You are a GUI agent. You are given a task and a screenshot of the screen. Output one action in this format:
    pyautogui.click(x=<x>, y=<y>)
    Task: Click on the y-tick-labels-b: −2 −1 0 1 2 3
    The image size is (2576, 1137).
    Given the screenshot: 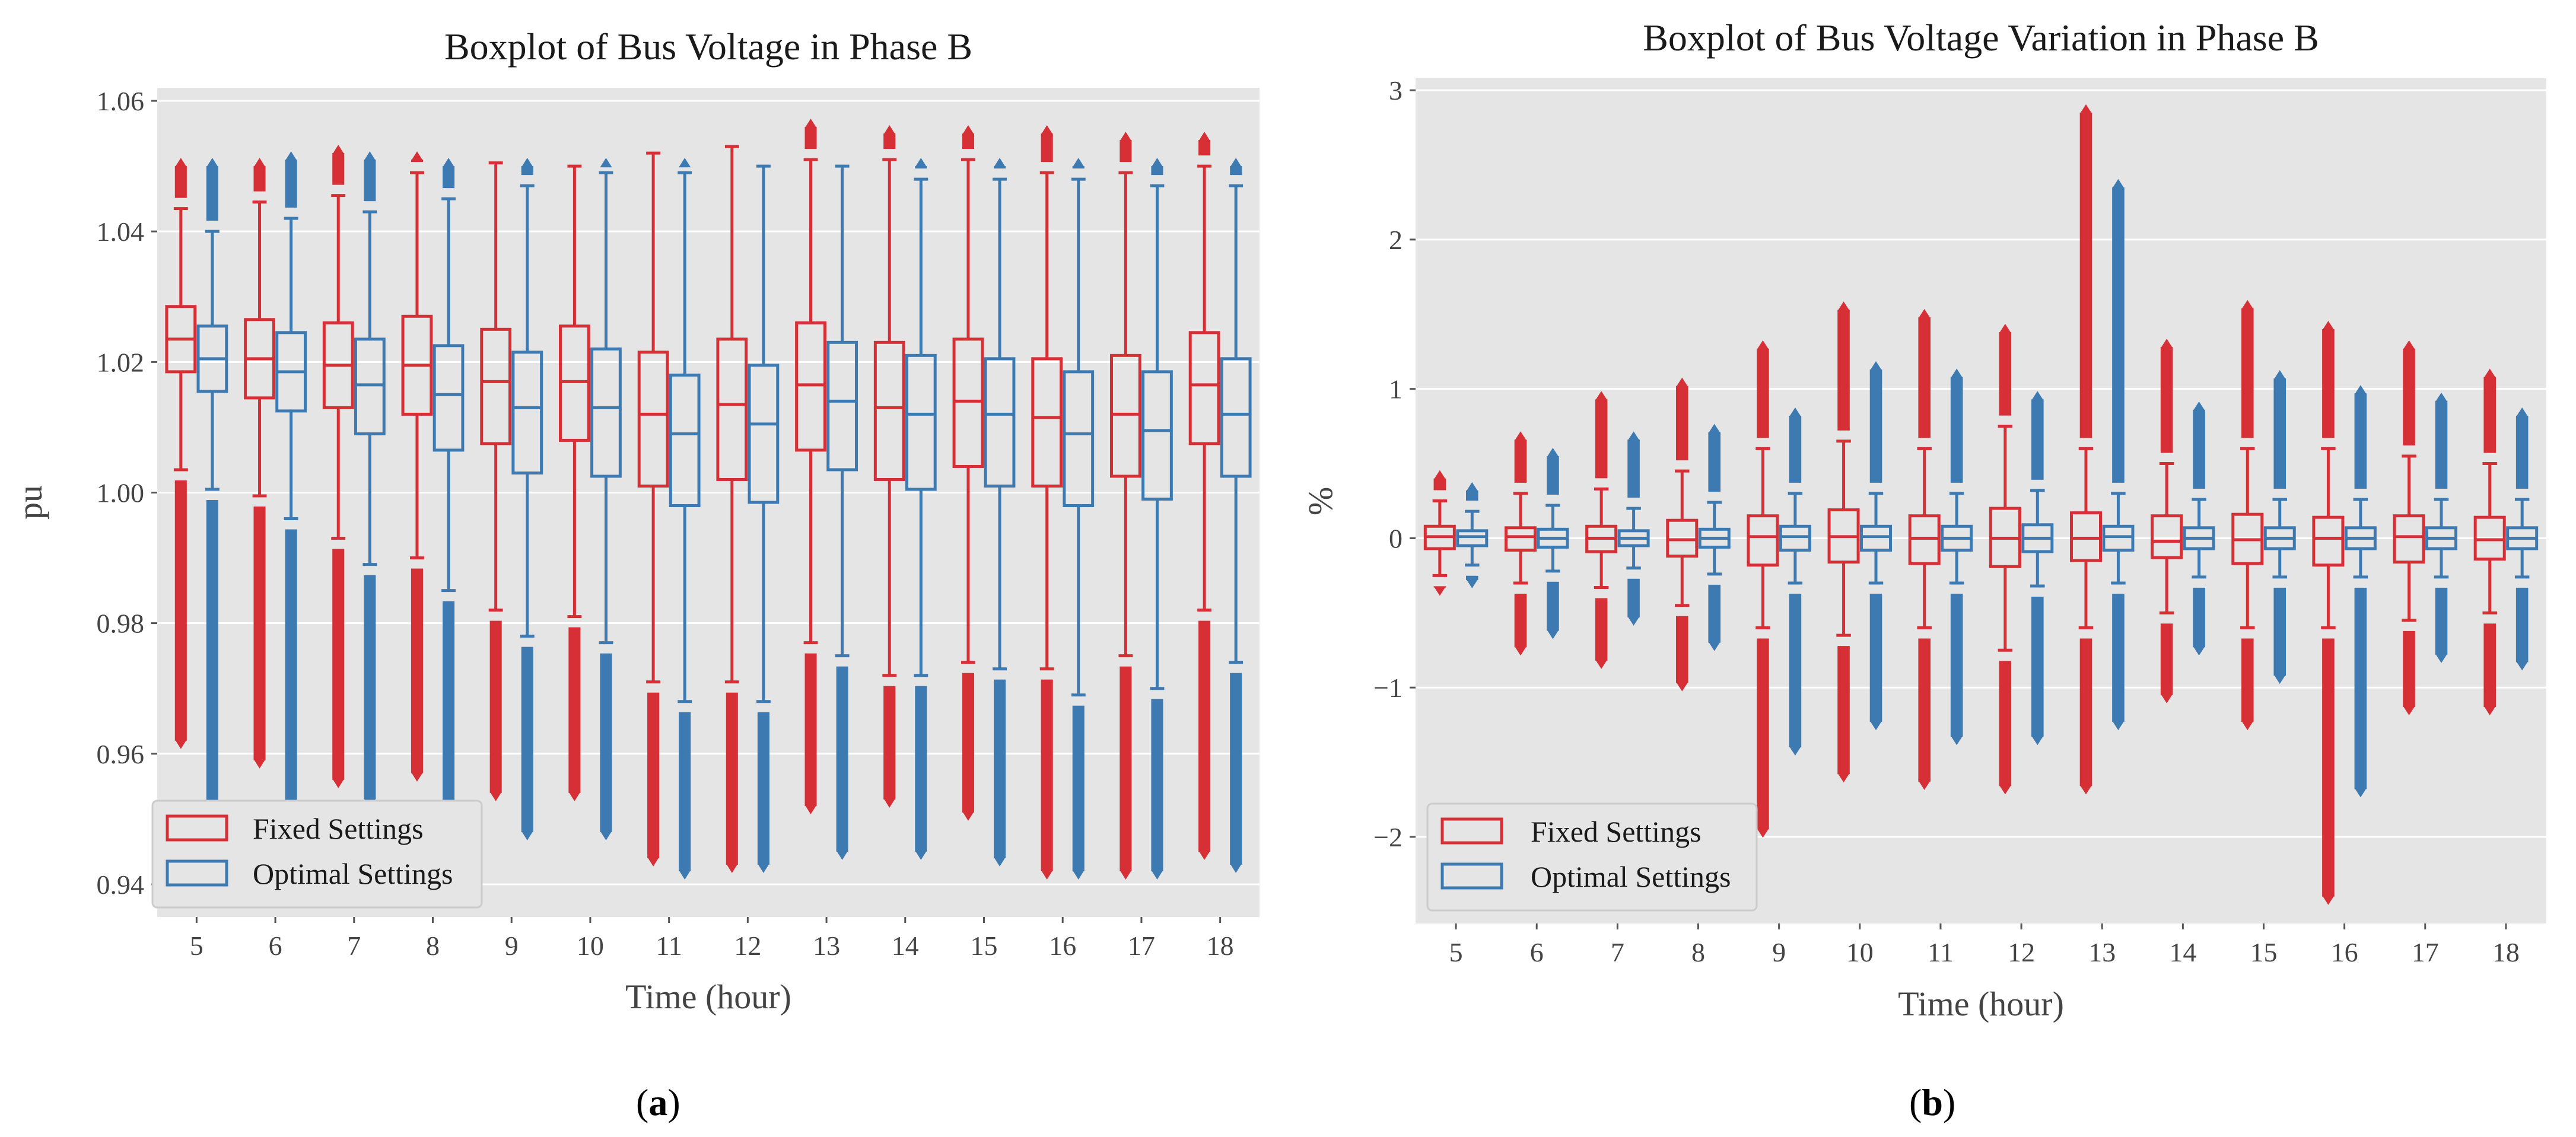 What is the action you would take?
    pyautogui.click(x=1394, y=463)
    